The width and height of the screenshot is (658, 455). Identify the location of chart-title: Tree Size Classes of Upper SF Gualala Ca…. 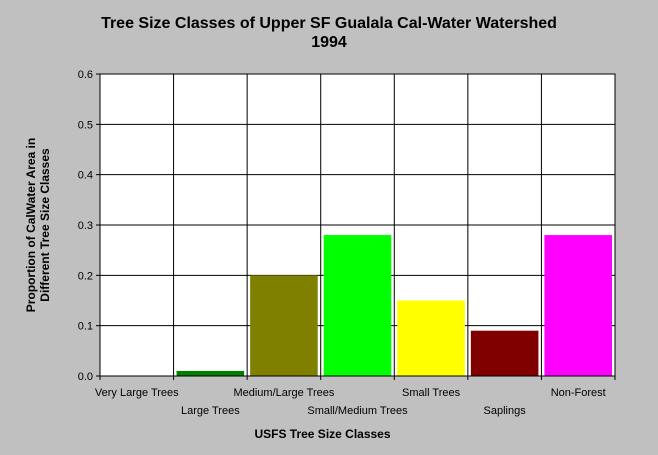
(329, 23).